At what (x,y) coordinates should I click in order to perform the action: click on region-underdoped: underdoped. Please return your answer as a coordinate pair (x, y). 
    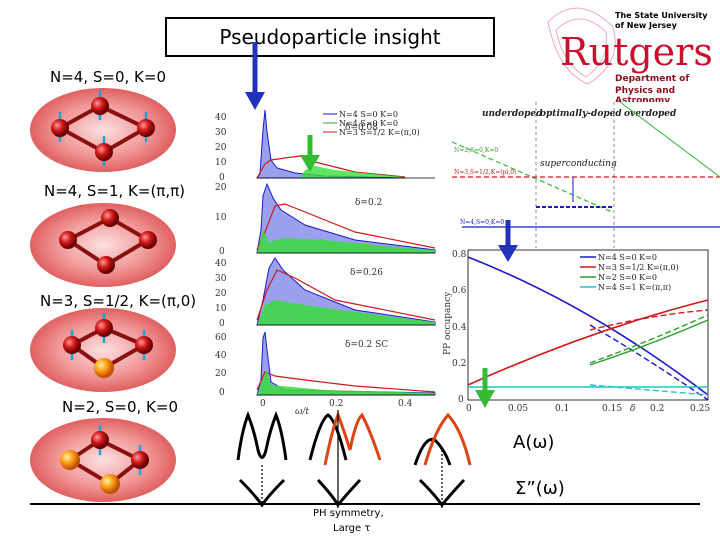
    Looking at the image, I should click on (512, 114).